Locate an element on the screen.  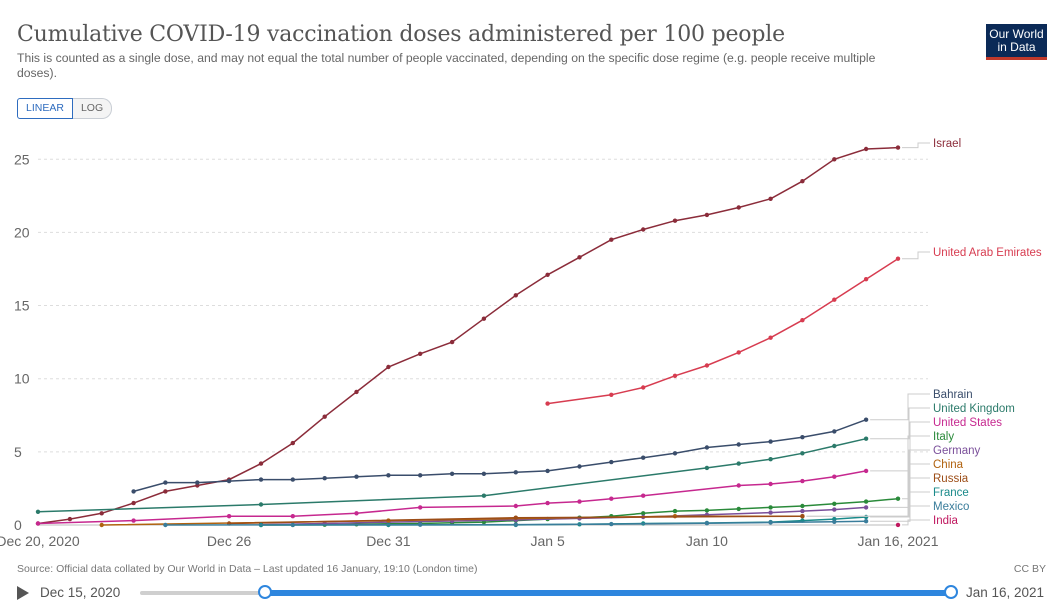
timeline-start-handle is located at coordinates (265, 592).